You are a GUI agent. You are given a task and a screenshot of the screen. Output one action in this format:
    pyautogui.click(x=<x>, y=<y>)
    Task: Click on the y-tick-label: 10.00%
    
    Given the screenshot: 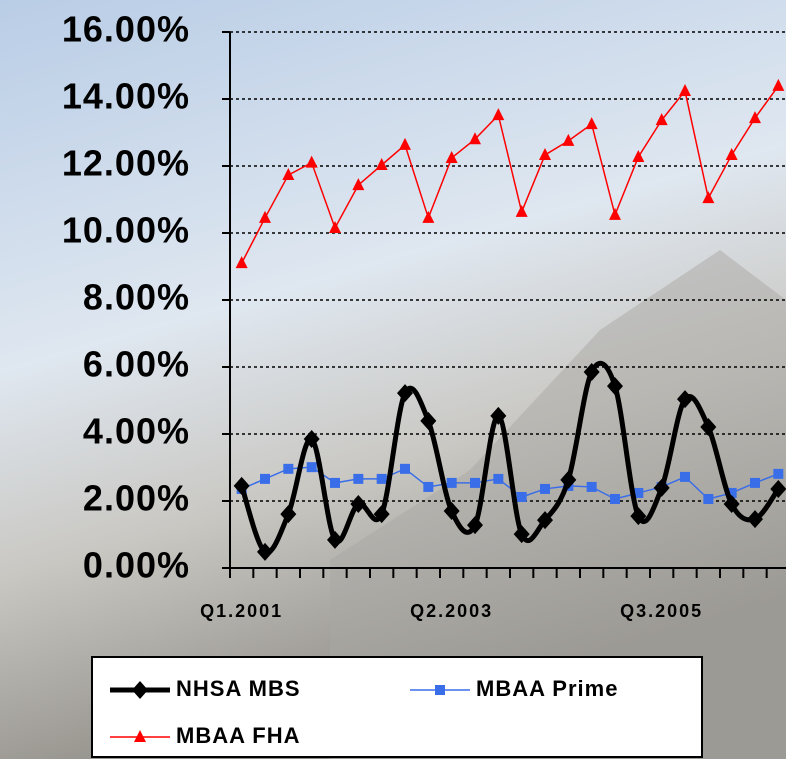 What is the action you would take?
    pyautogui.click(x=126, y=230)
    